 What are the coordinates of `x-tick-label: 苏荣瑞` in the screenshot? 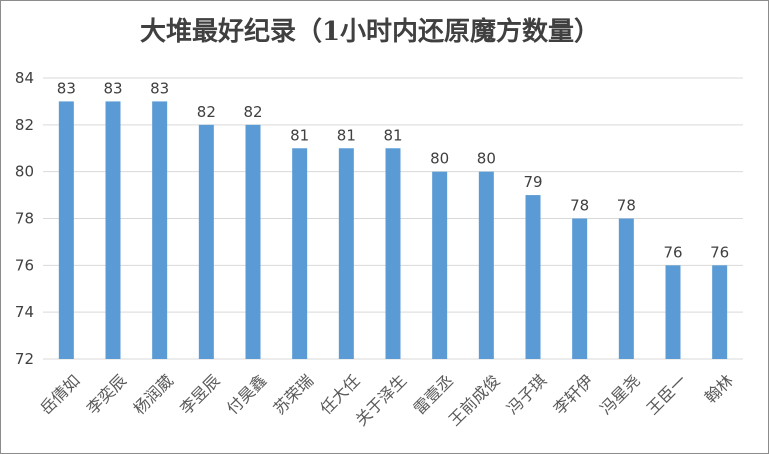 It's located at (293, 394).